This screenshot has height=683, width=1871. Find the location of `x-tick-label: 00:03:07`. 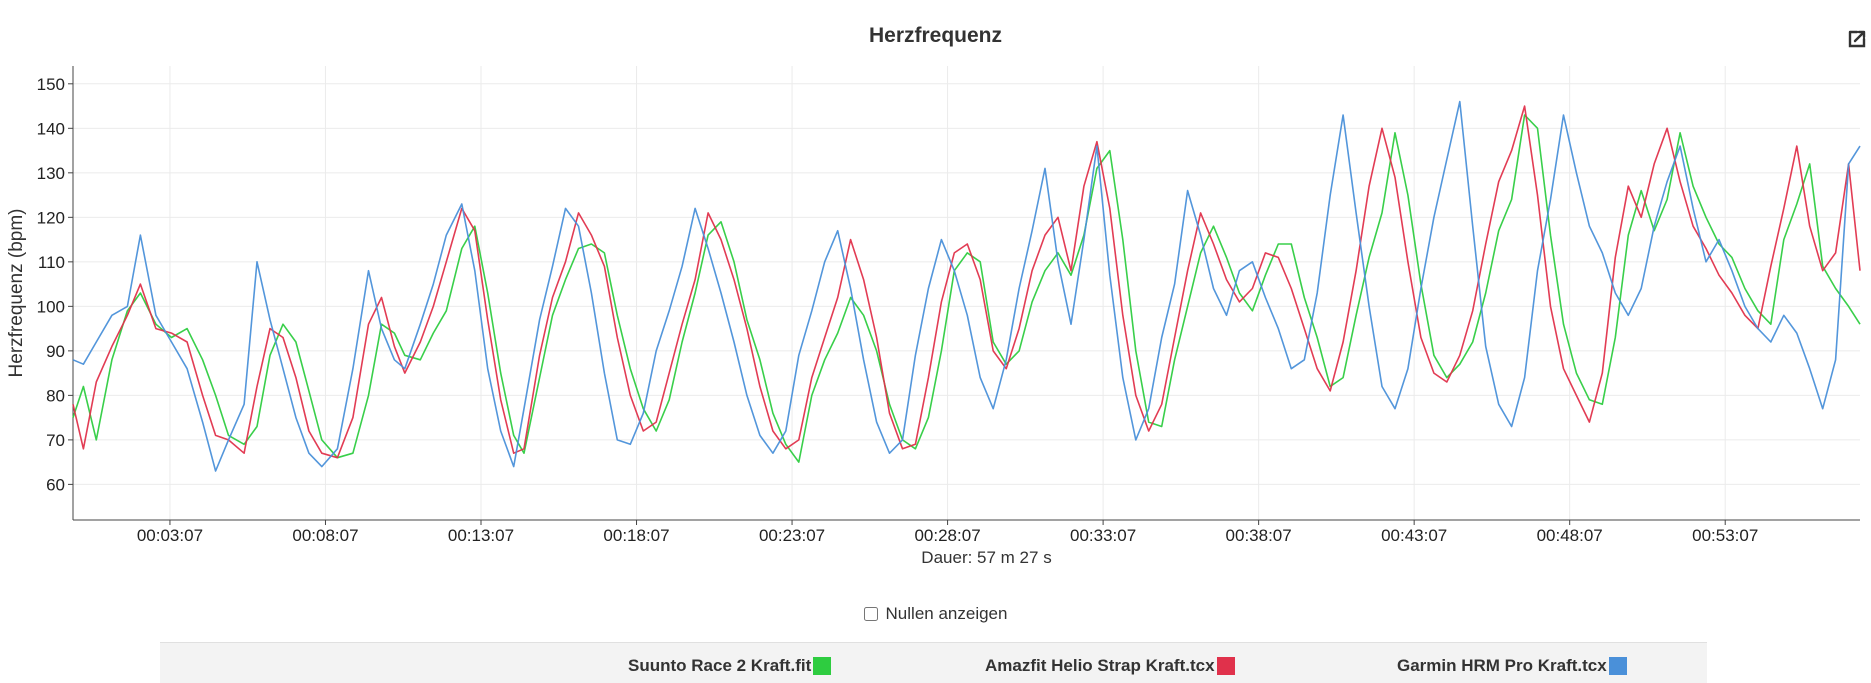

x-tick-label: 00:03:07 is located at coordinates (170, 535).